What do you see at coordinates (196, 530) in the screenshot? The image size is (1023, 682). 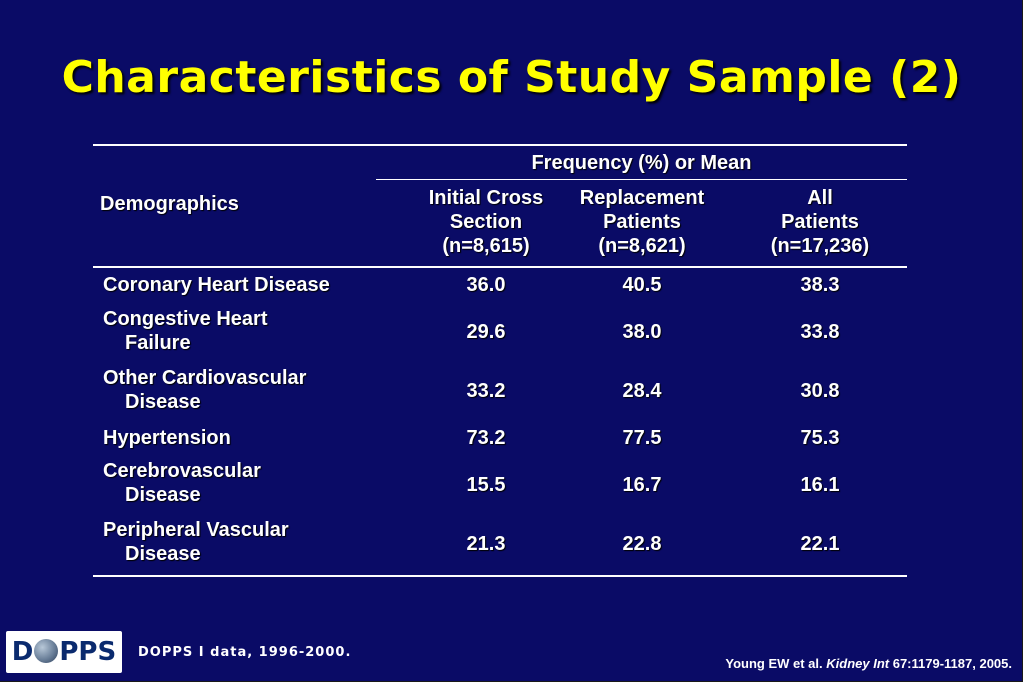 I see `row-label-line: Peripheral Vascular` at bounding box center [196, 530].